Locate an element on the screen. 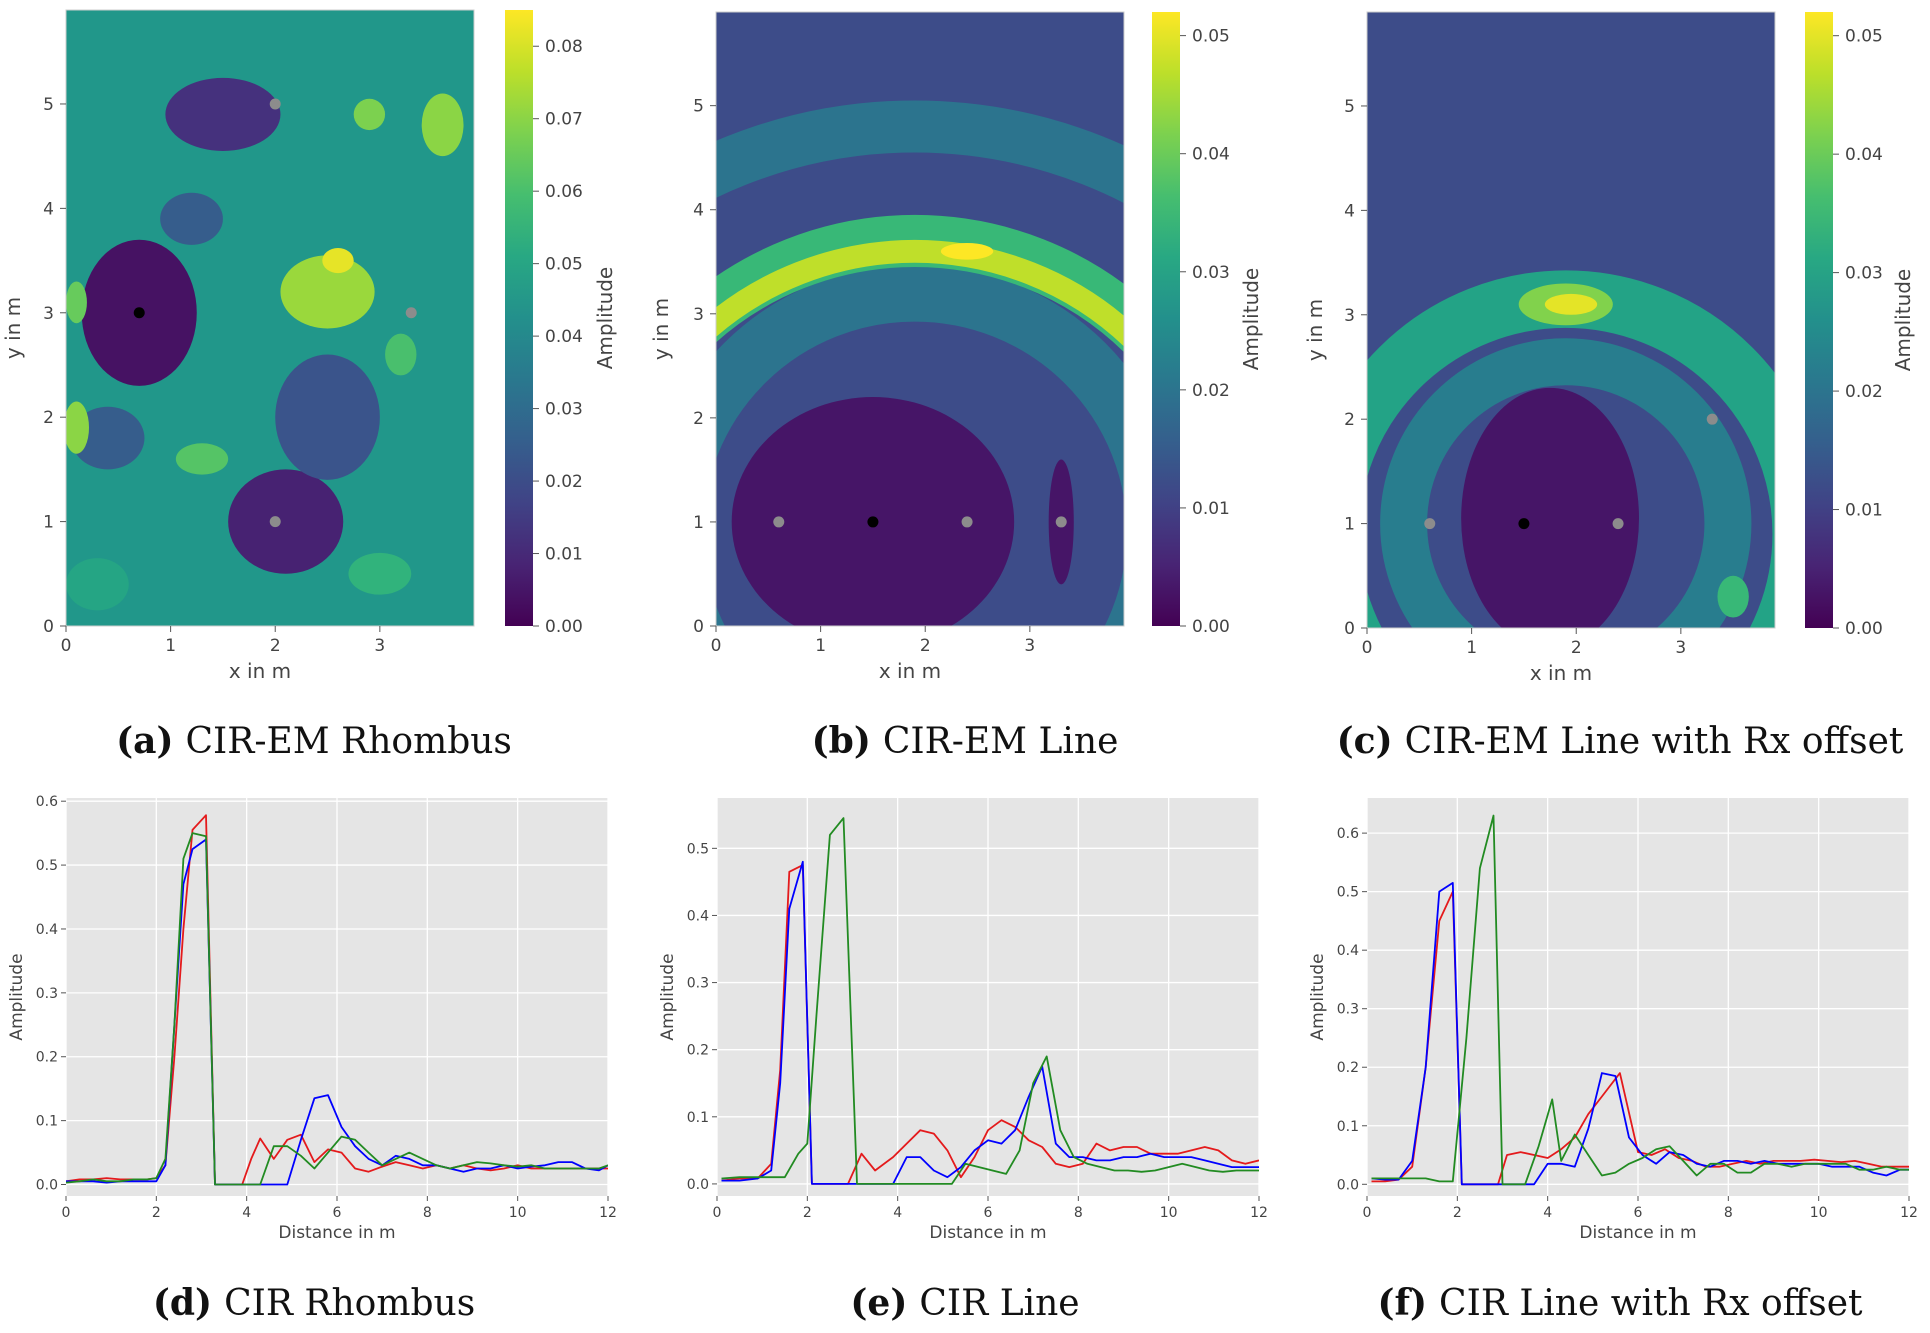 This screenshot has height=1333, width=1930. caption-text: CIR-EM Line is located at coordinates (1001, 741).